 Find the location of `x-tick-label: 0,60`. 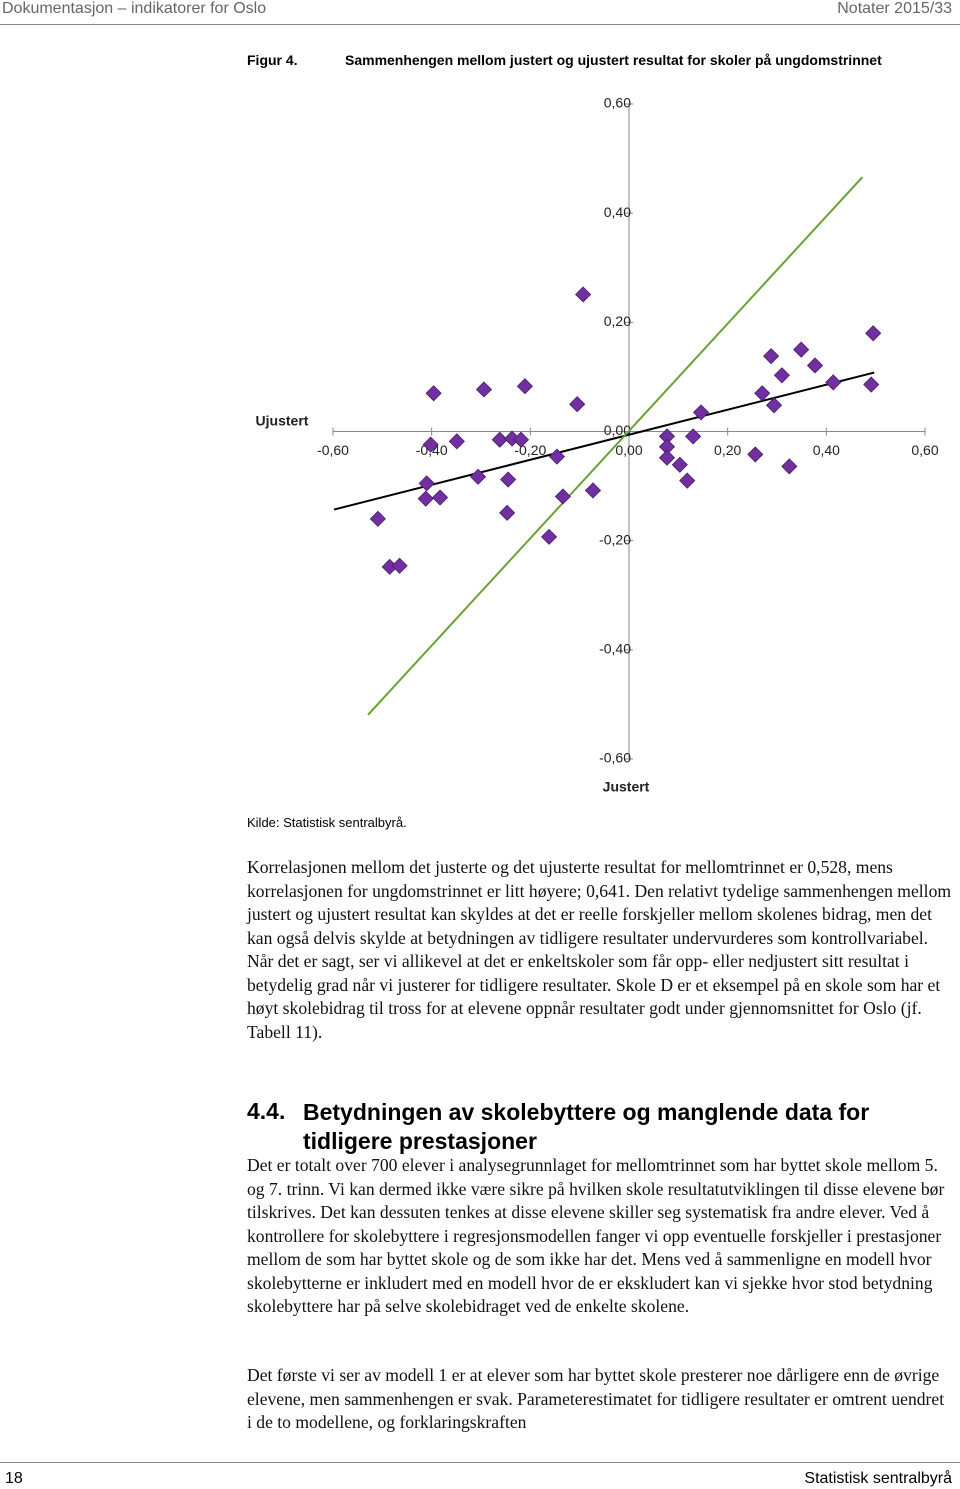

x-tick-label: 0,60 is located at coordinates (924, 450).